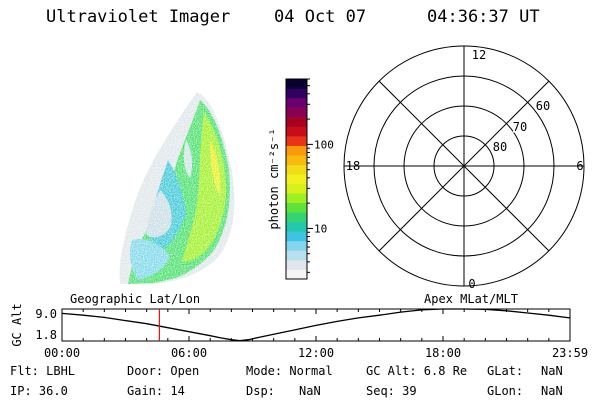 The width and height of the screenshot is (600, 400). I want to click on mlt-label-6: 6, so click(579, 166).